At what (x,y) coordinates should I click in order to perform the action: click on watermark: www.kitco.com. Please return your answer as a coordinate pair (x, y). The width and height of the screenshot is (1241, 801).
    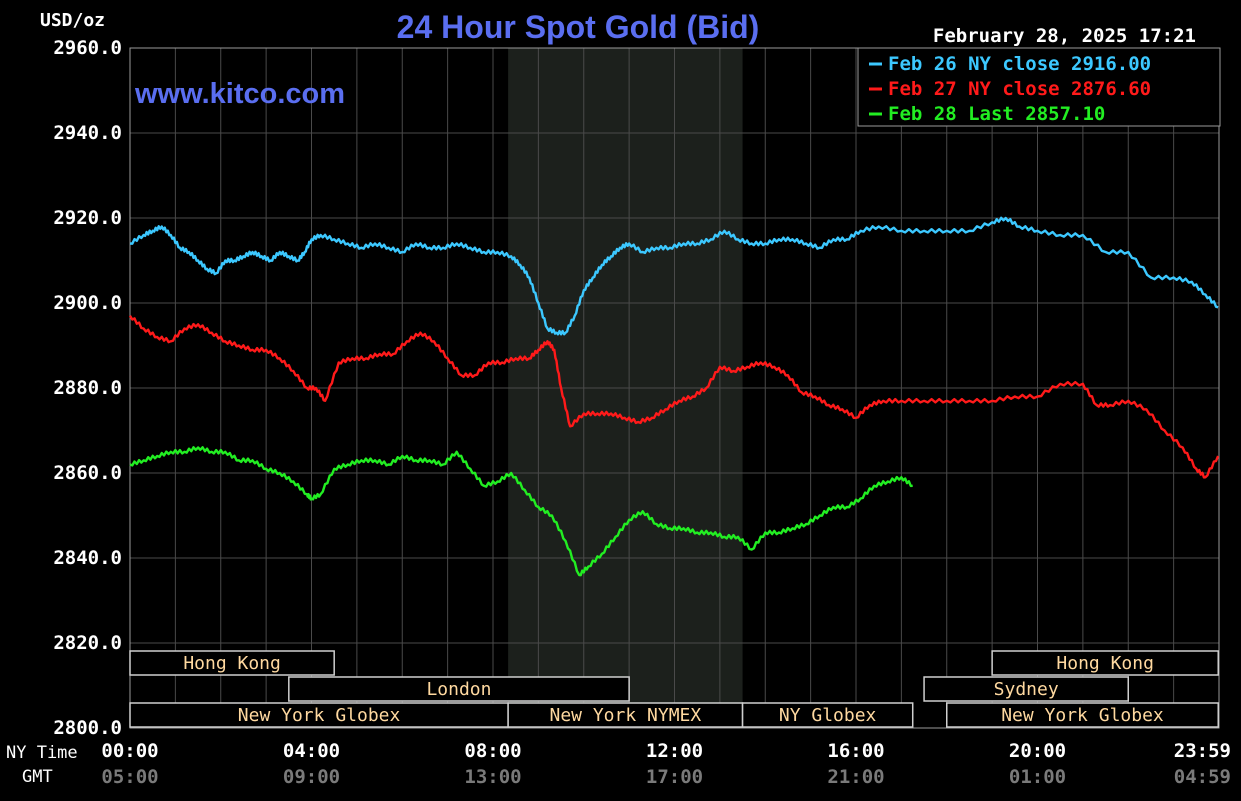
    Looking at the image, I should click on (239, 94).